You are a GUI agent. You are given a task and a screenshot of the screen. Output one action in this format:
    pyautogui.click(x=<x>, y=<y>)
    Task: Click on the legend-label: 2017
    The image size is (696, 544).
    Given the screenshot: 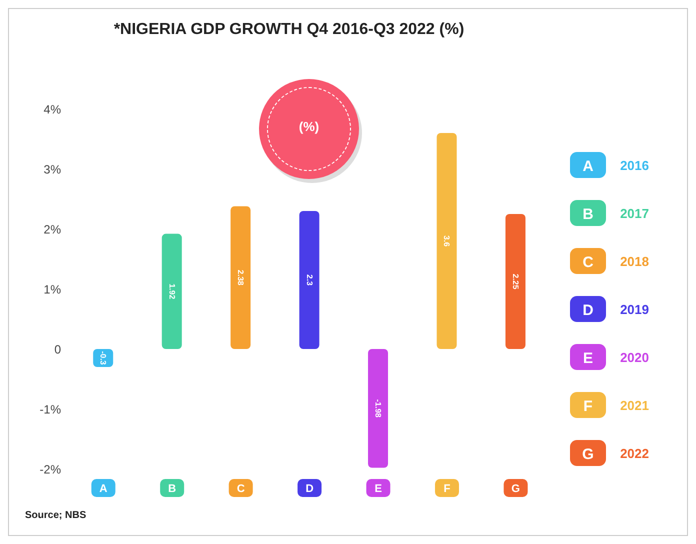 What is the action you would take?
    pyautogui.click(x=634, y=213)
    